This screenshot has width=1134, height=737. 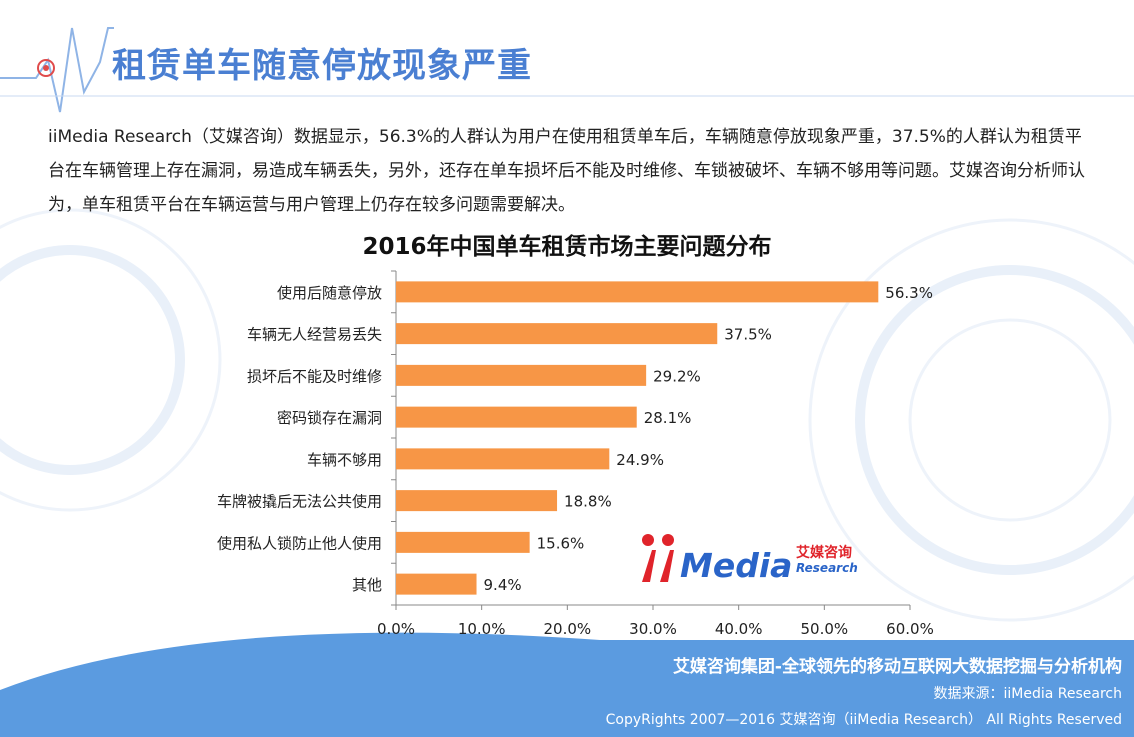 I want to click on iimedia-logo-mark-icon, so click(x=658, y=558).